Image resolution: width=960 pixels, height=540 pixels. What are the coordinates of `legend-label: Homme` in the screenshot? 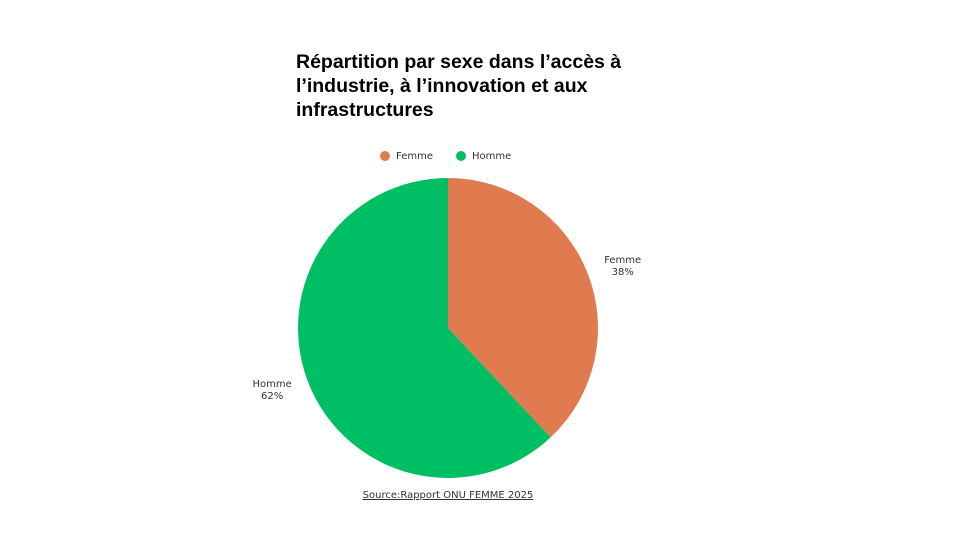 It's located at (491, 156).